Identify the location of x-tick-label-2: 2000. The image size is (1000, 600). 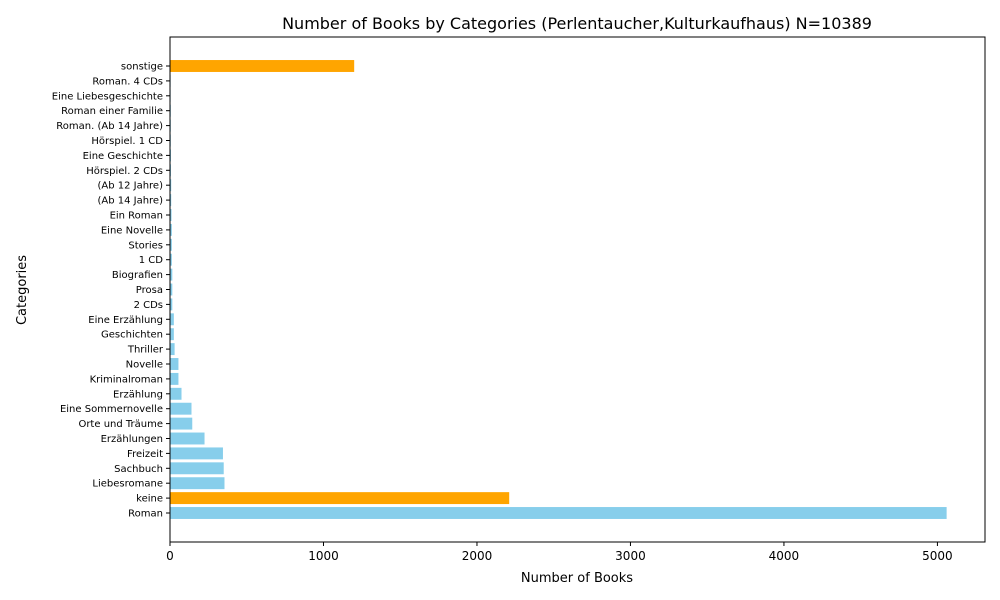
(477, 556).